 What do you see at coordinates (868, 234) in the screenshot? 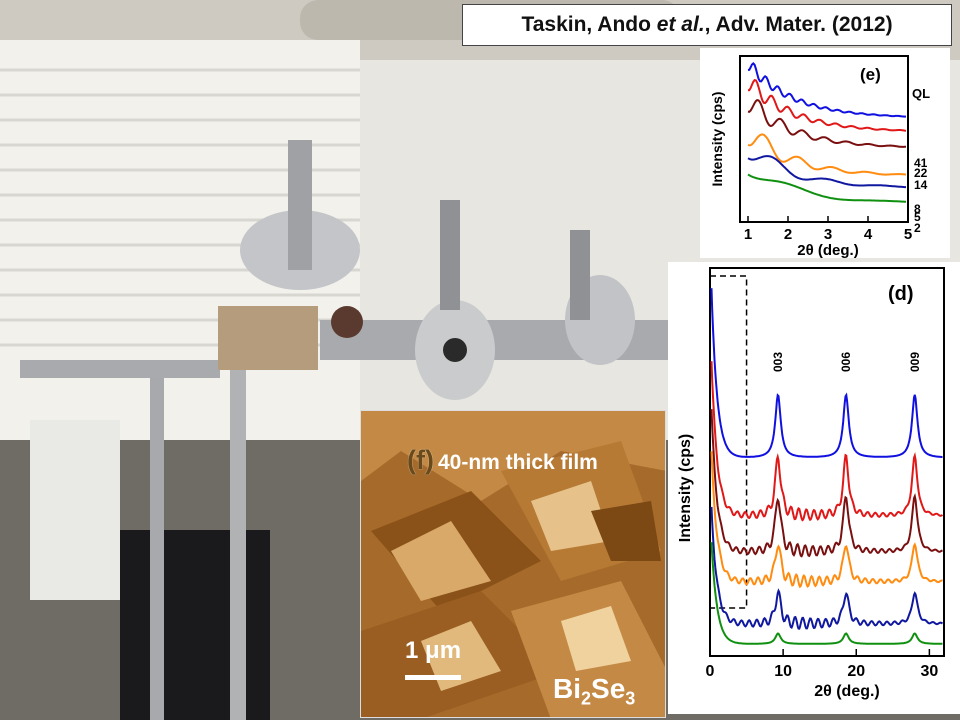
I see `chart-e-tick-label: 4` at bounding box center [868, 234].